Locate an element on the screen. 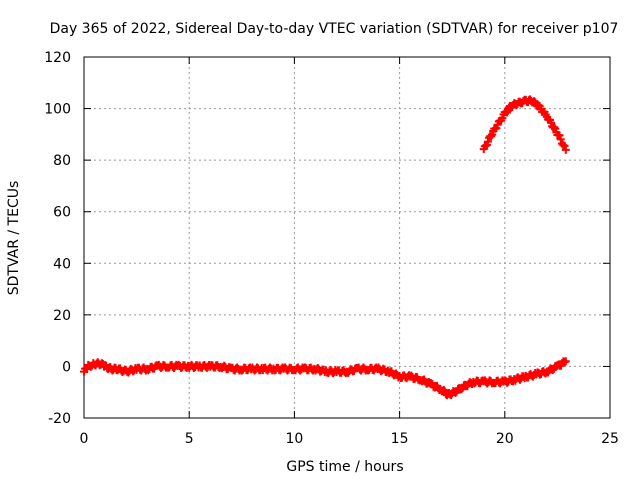  x-tick-label: 5 is located at coordinates (189, 439).